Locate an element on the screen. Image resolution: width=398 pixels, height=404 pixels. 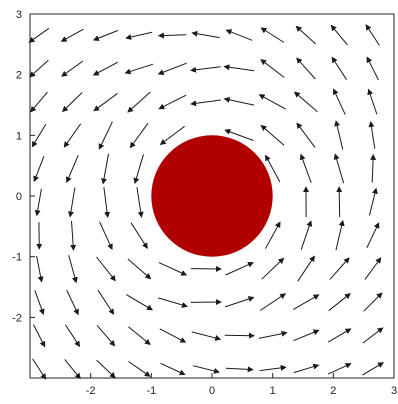
x-tick-label: 3 is located at coordinates (394, 391).